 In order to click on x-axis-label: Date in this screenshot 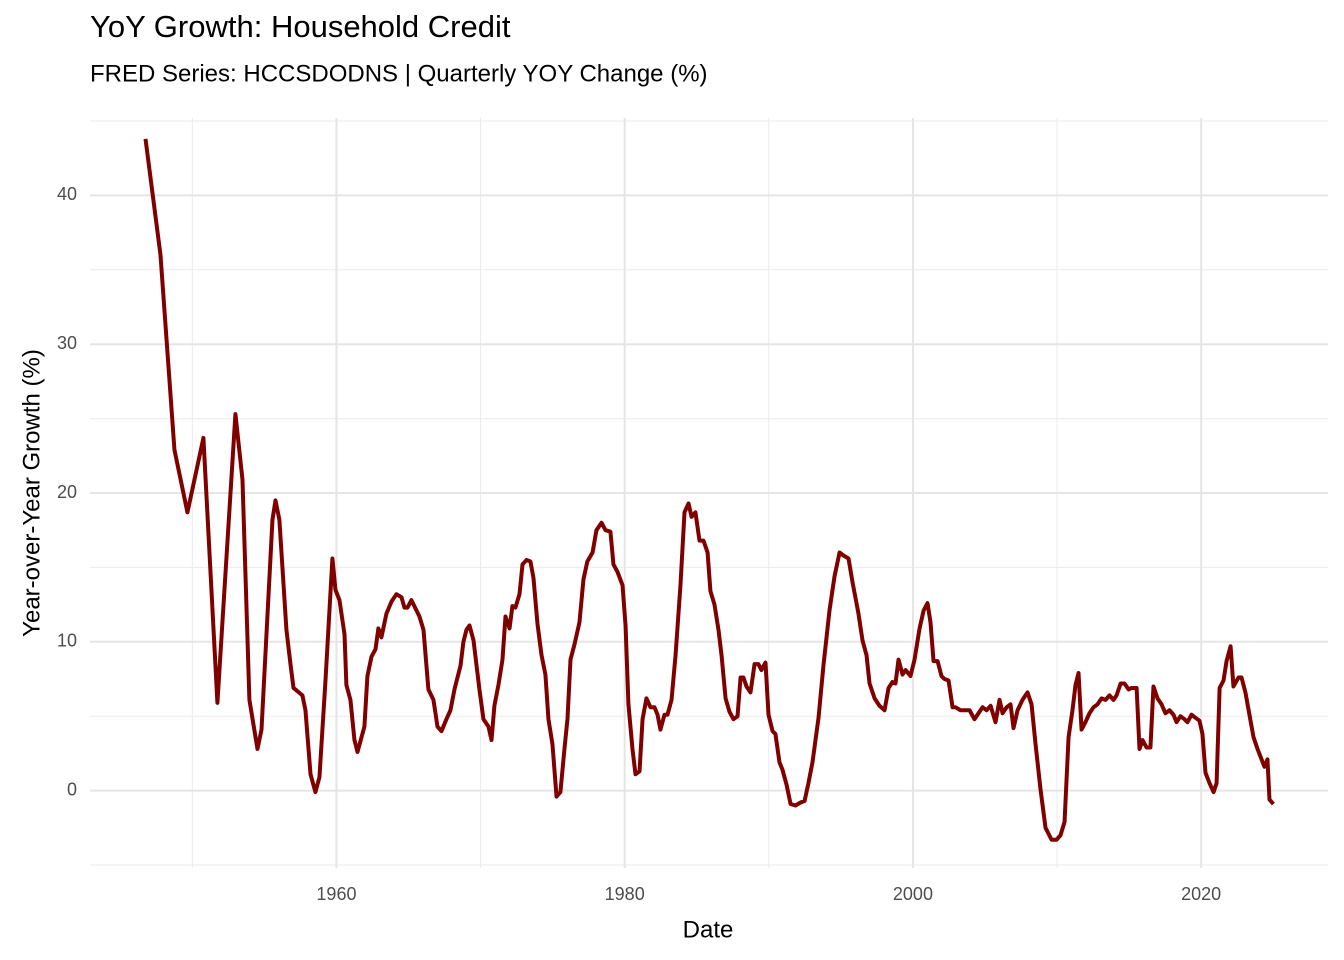, I will do `click(708, 929)`.